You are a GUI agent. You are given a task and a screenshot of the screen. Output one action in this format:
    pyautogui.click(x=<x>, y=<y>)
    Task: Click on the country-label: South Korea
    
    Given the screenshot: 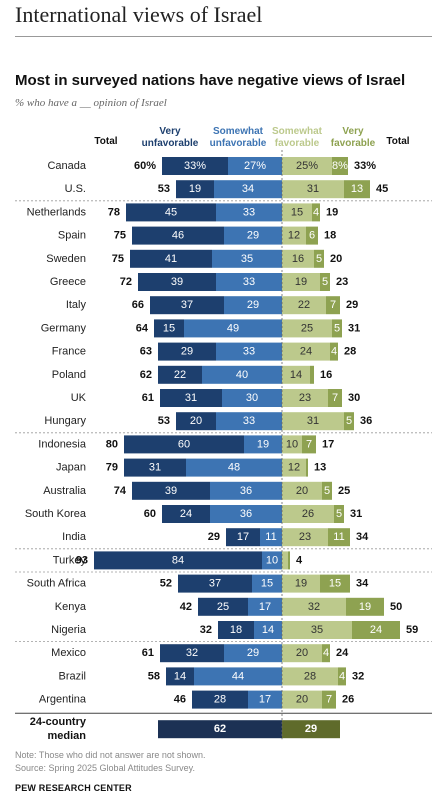 What is the action you would take?
    pyautogui.click(x=56, y=514)
    